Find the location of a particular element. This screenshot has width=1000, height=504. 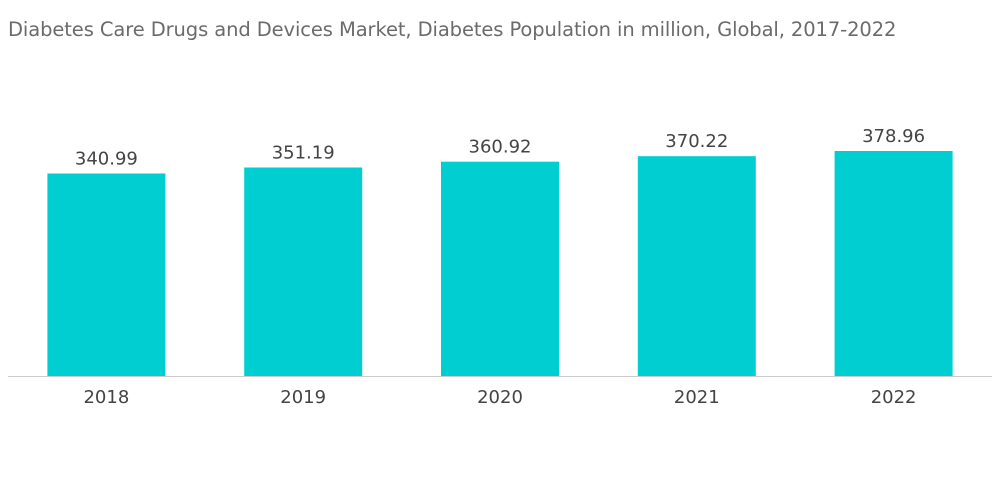

x-tick-label-2018: 2018 is located at coordinates (106, 397).